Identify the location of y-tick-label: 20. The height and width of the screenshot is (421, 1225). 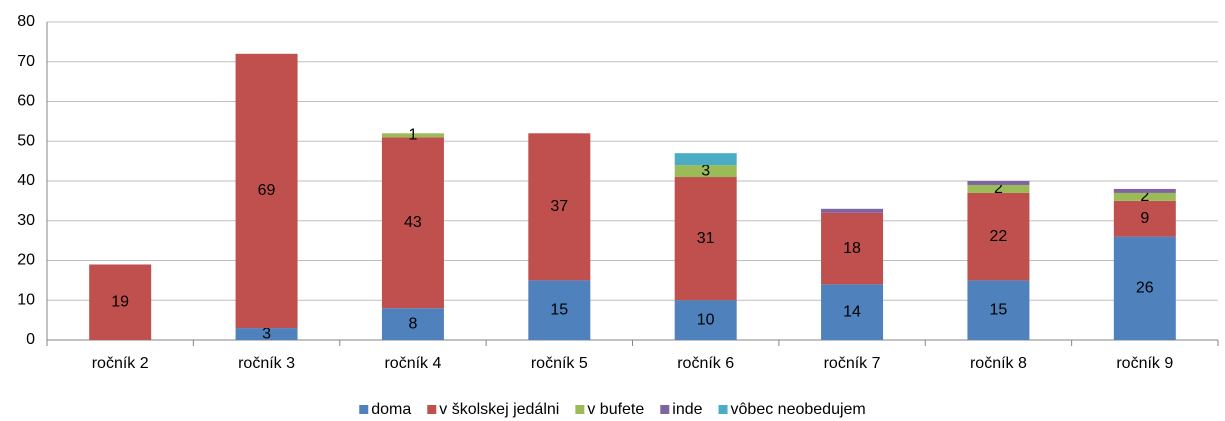
(26, 260).